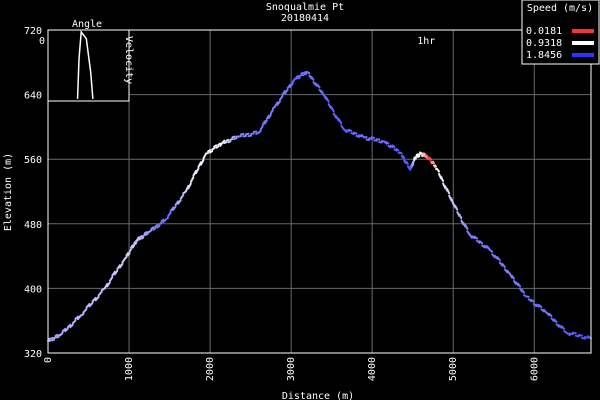  What do you see at coordinates (318, 395) in the screenshot?
I see `x-axis-label: Distance (m)` at bounding box center [318, 395].